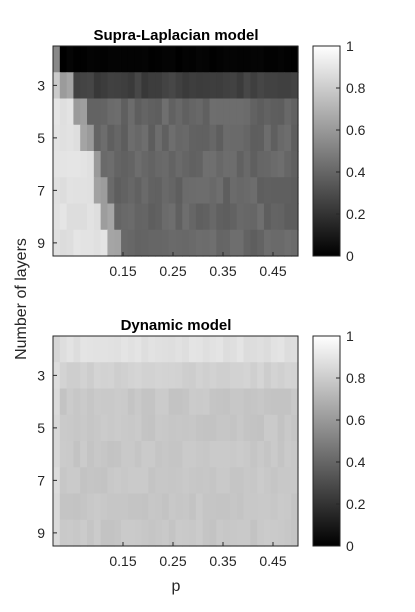 Image resolution: width=415 pixels, height=612 pixels. I want to click on x-tick-label: 0.15, so click(122, 271).